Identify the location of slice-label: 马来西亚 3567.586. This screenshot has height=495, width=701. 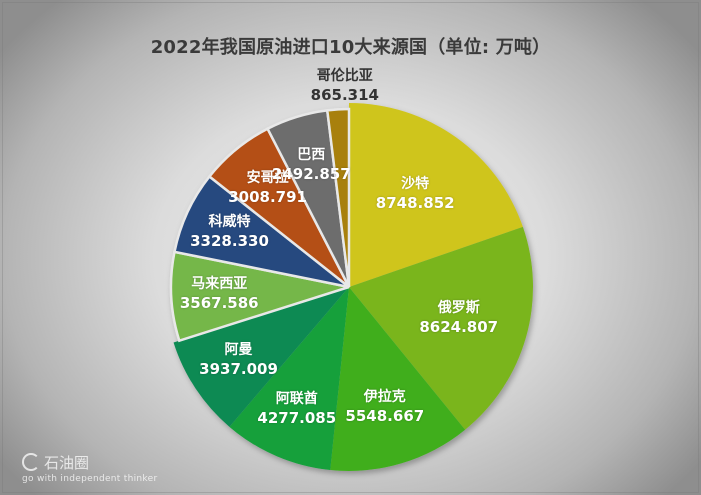
(219, 294).